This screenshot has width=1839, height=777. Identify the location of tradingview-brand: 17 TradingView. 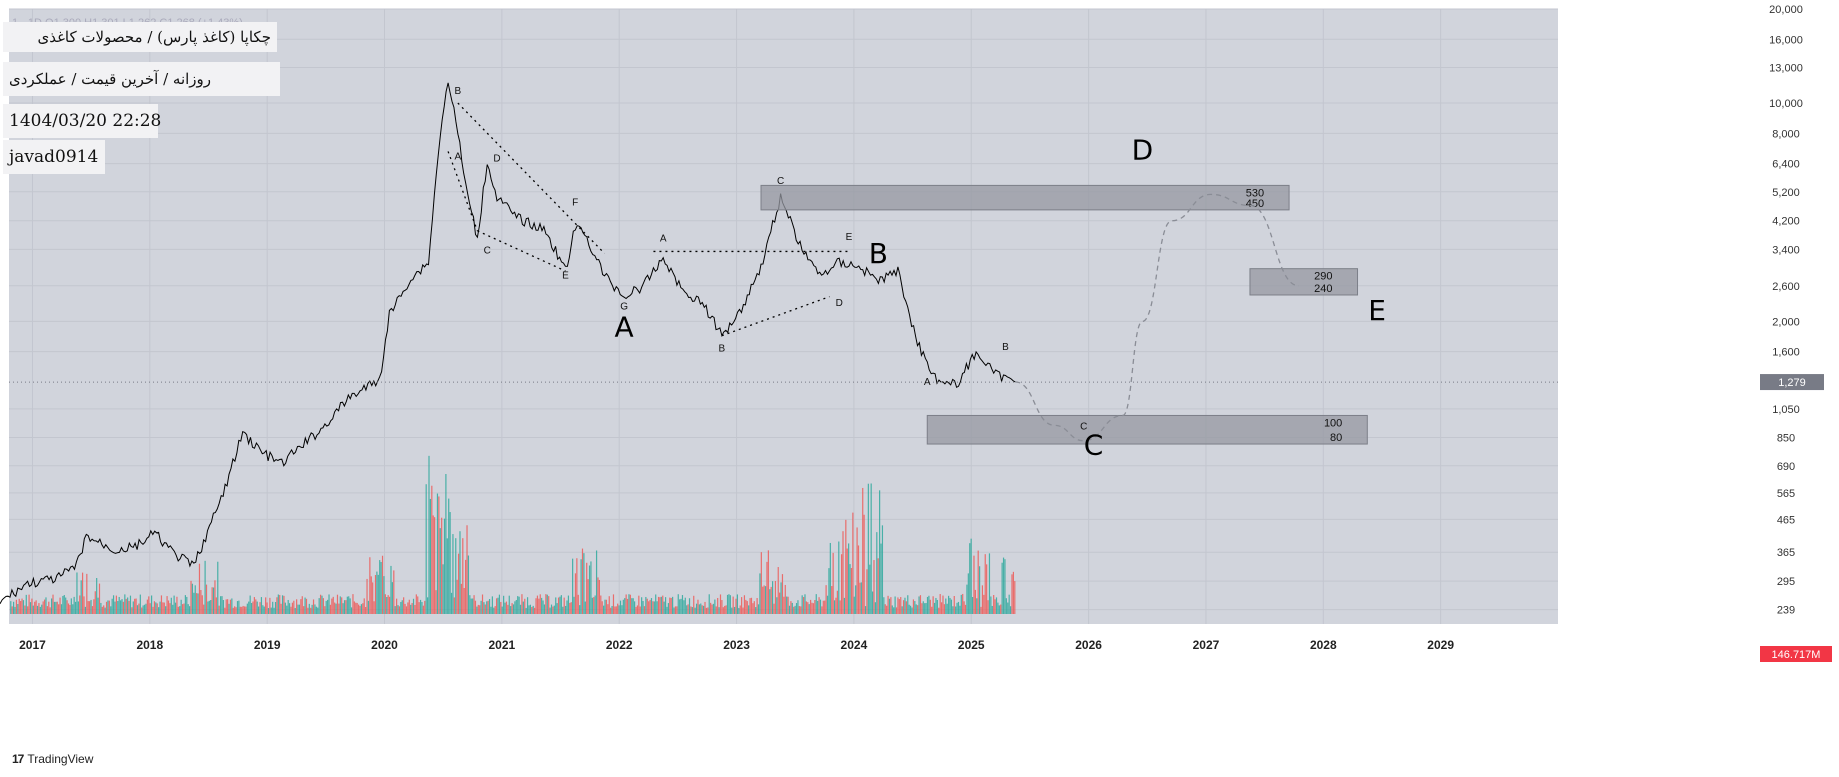
(52, 759).